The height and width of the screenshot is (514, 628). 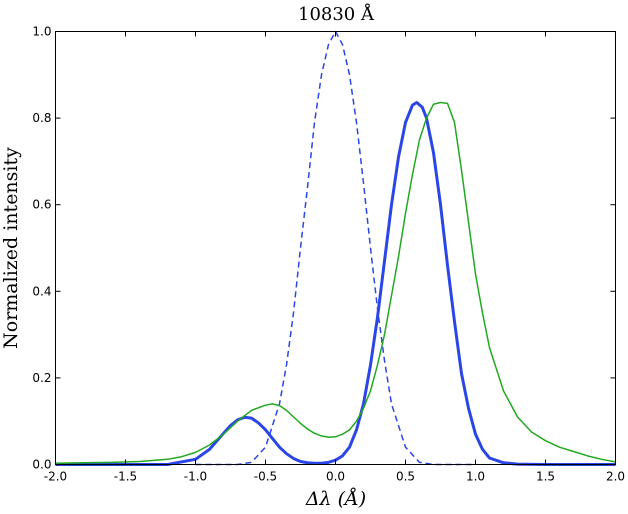 What do you see at coordinates (195, 477) in the screenshot?
I see `x-tick-label: -1.0` at bounding box center [195, 477].